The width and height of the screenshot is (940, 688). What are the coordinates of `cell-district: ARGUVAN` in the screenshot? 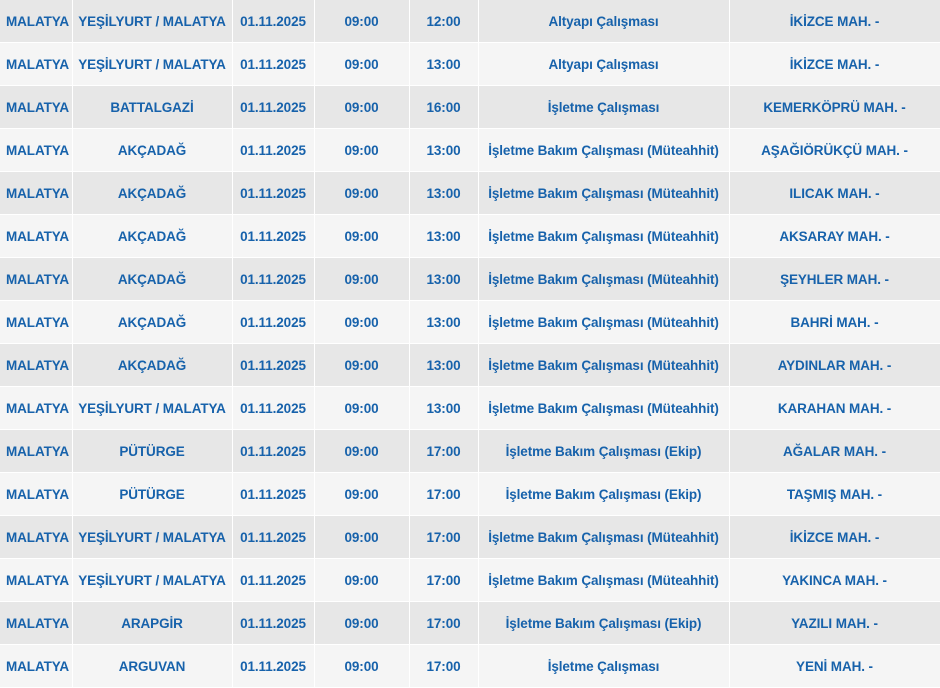 It's located at (152, 666).